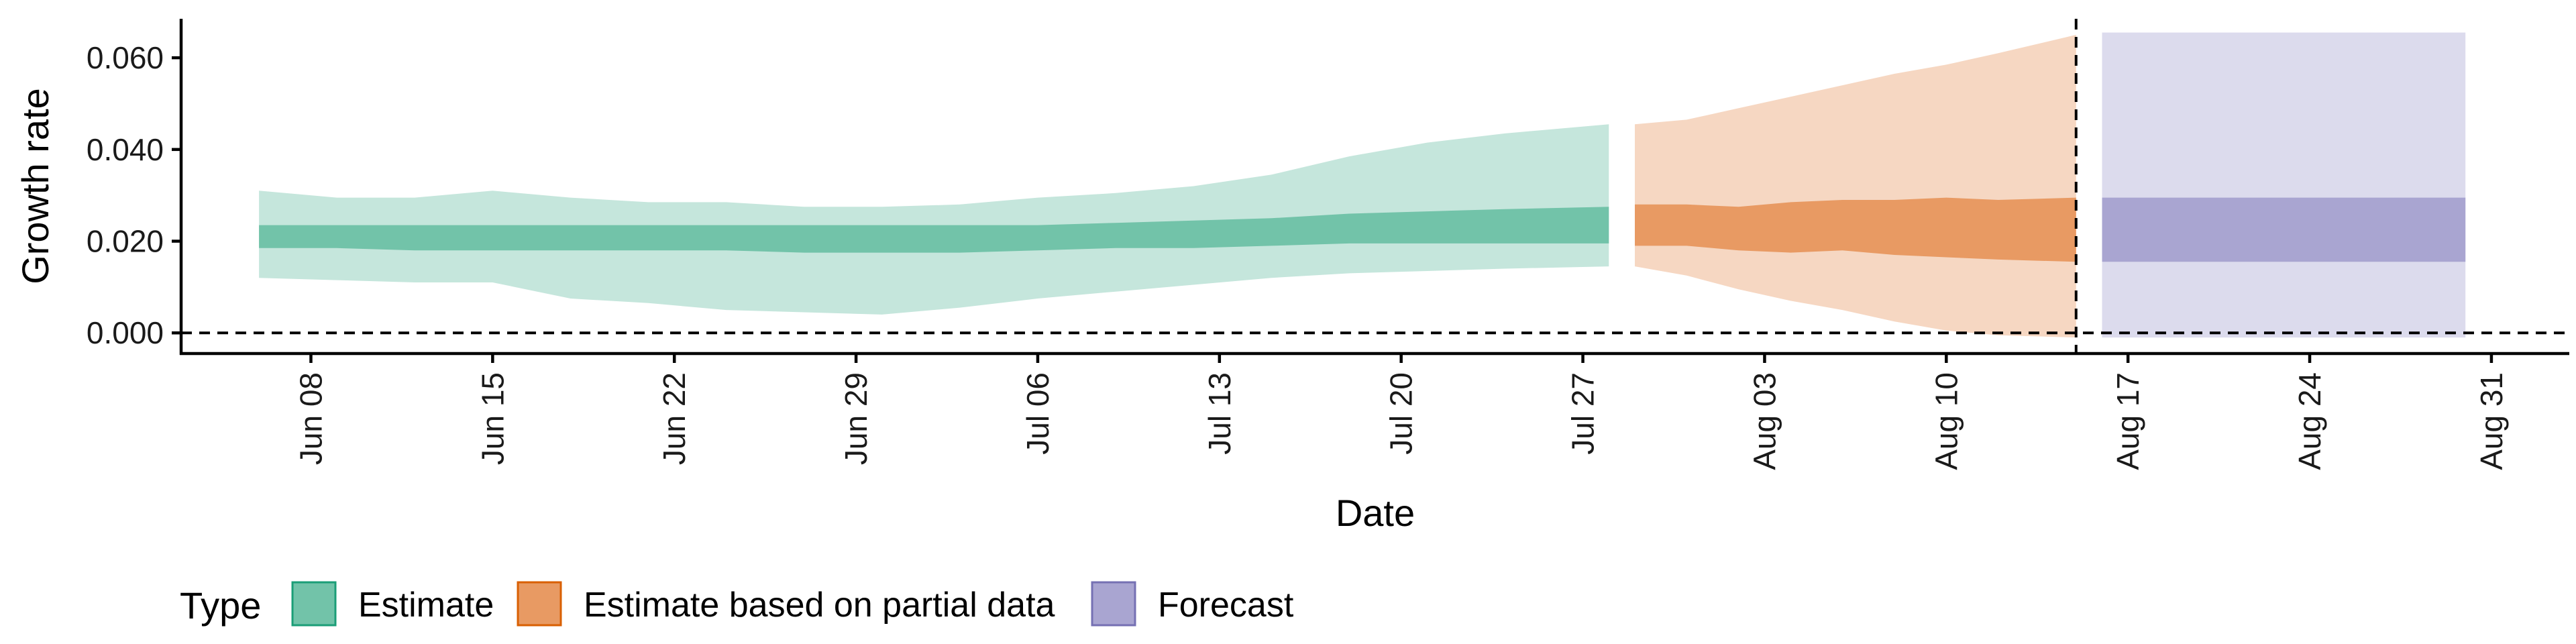 Image resolution: width=2576 pixels, height=644 pixels. Describe the element at coordinates (125, 149) in the screenshot. I see `y-tick-label: 0.040` at that location.